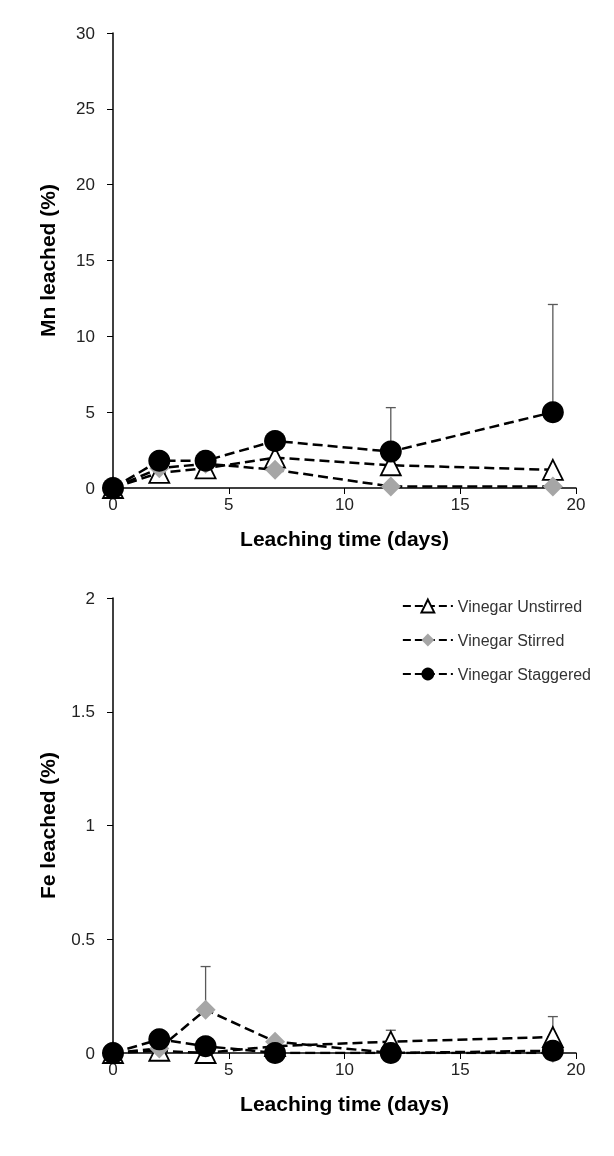 Image resolution: width=614 pixels, height=1156 pixels. Describe the element at coordinates (90, 598) in the screenshot. I see `y-tick-label: 2` at that location.